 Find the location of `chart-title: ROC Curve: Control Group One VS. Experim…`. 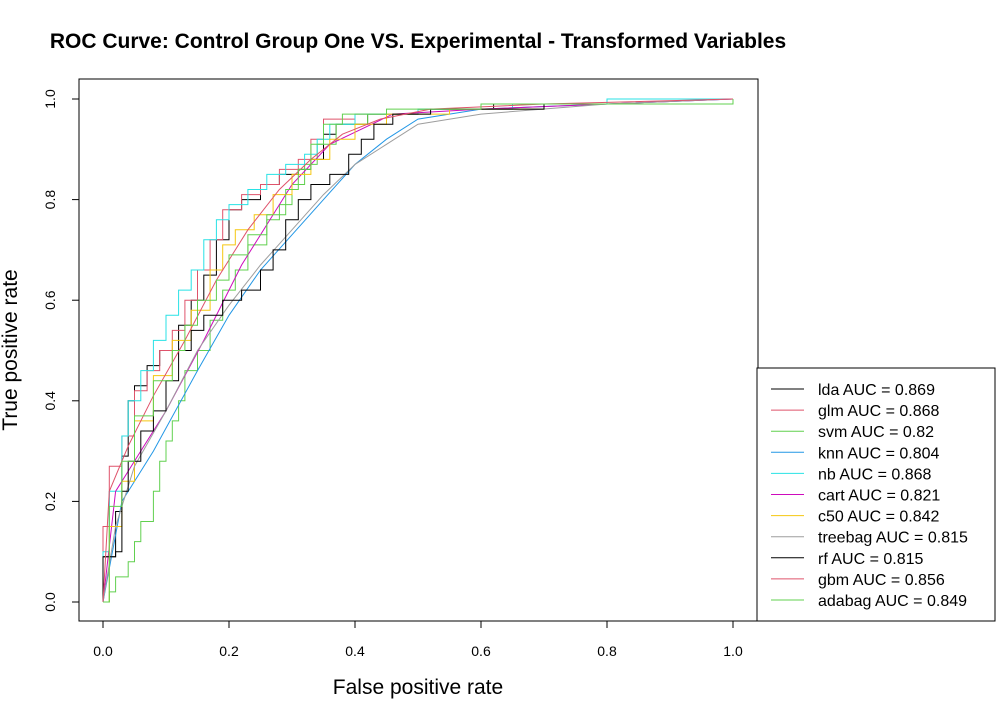

chart-title: ROC Curve: Control Group One VS. Experim… is located at coordinates (418, 41).